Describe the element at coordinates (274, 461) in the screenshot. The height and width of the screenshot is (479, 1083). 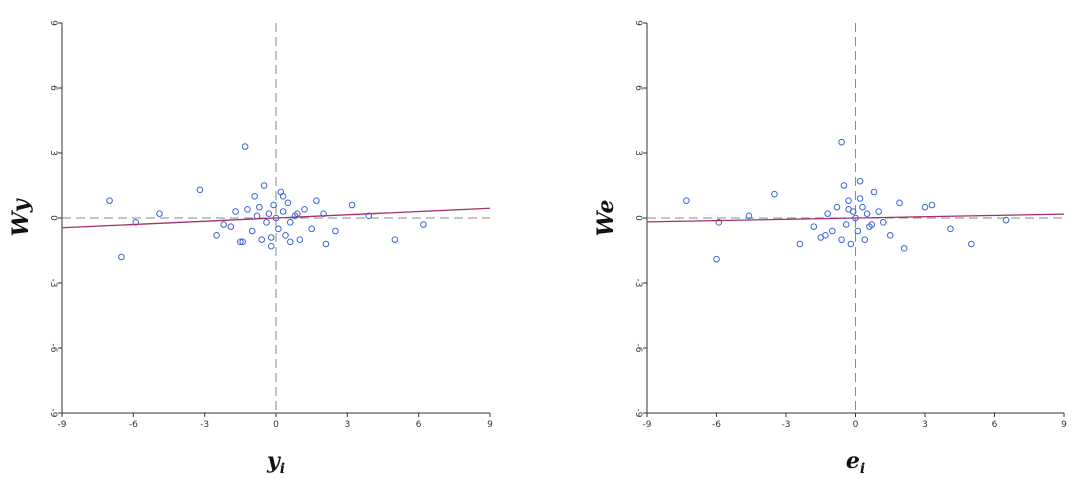
I see `x-label-base: y` at that location.